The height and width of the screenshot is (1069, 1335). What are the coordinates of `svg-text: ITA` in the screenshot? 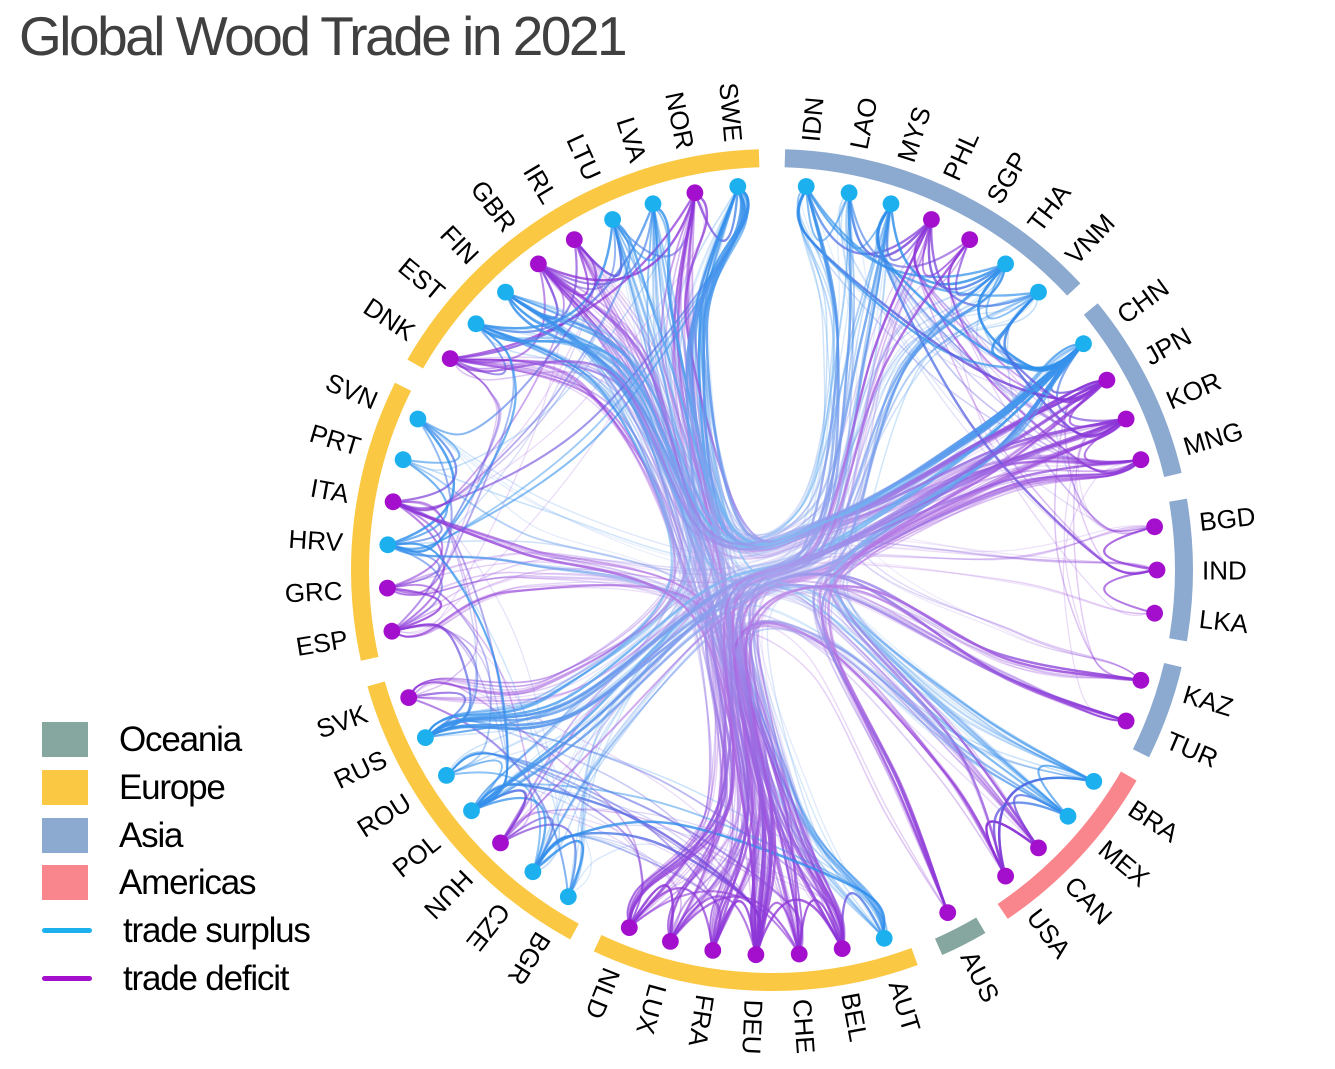 It's located at (330, 491).